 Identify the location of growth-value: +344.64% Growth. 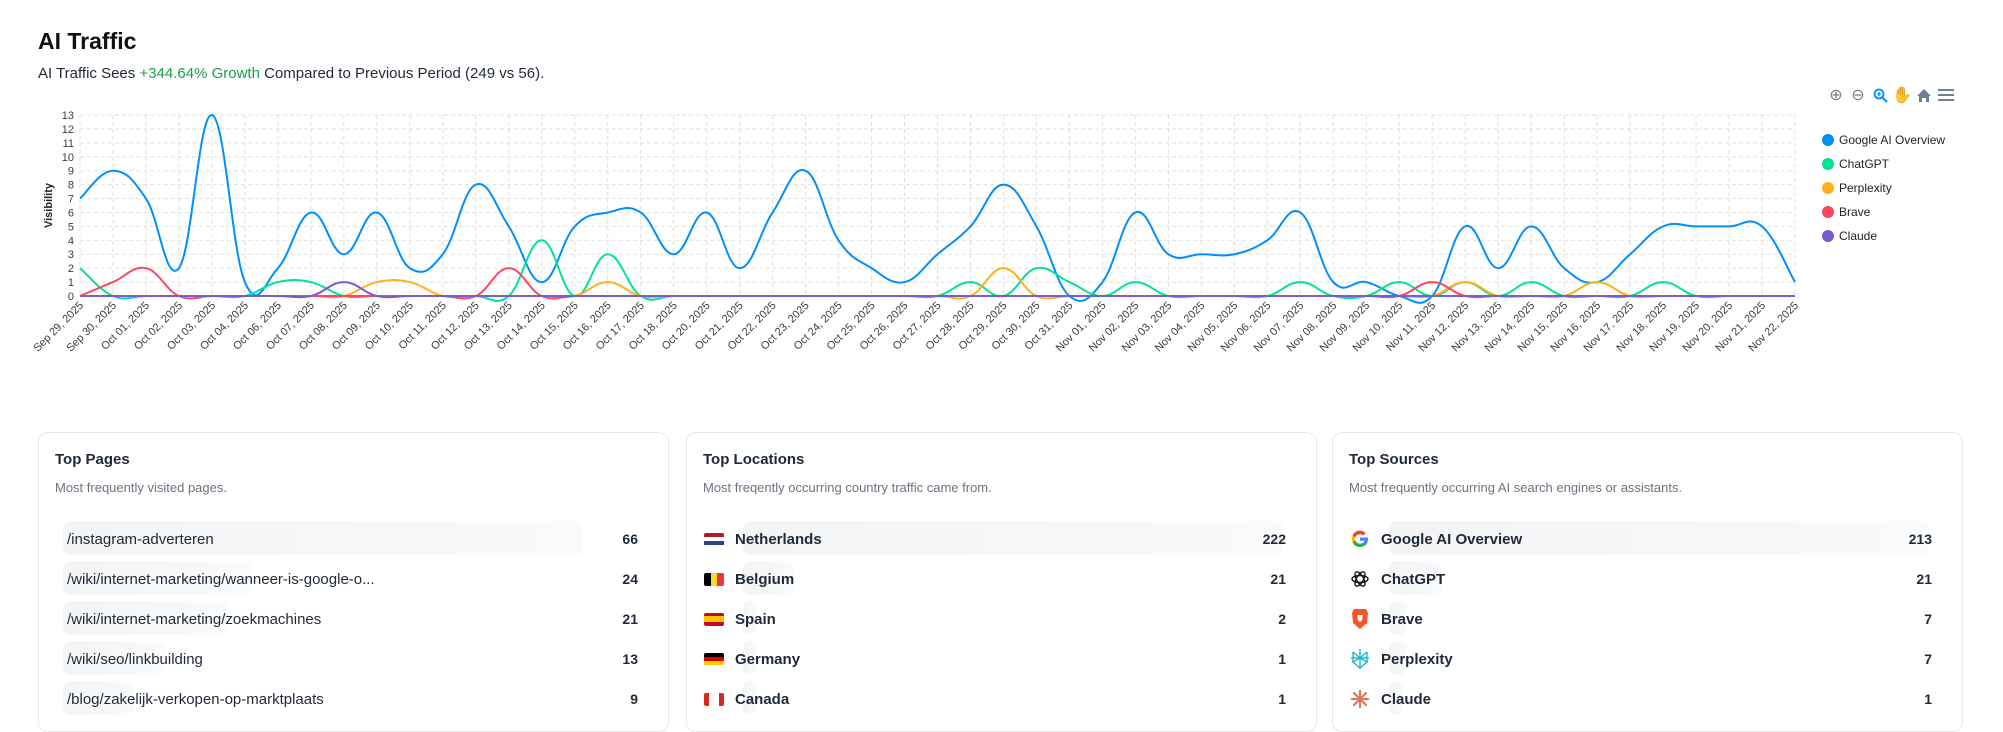
(199, 73).